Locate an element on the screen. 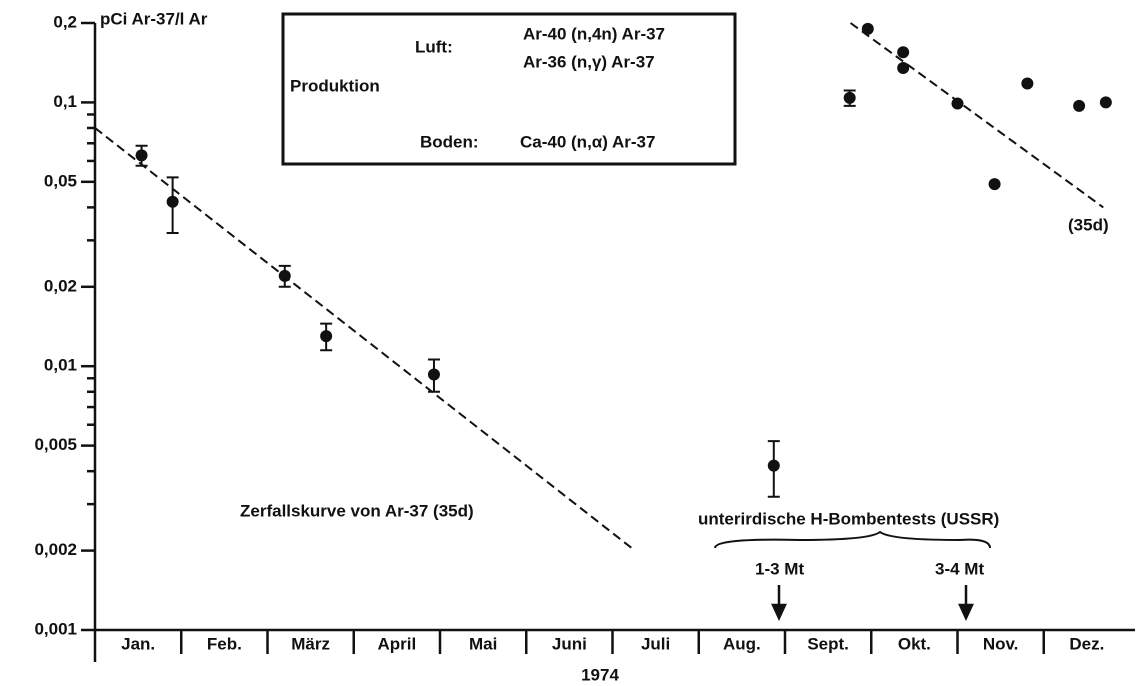  annotation: Zerfallskurve von Ar-37 (35d) is located at coordinates (357, 510).